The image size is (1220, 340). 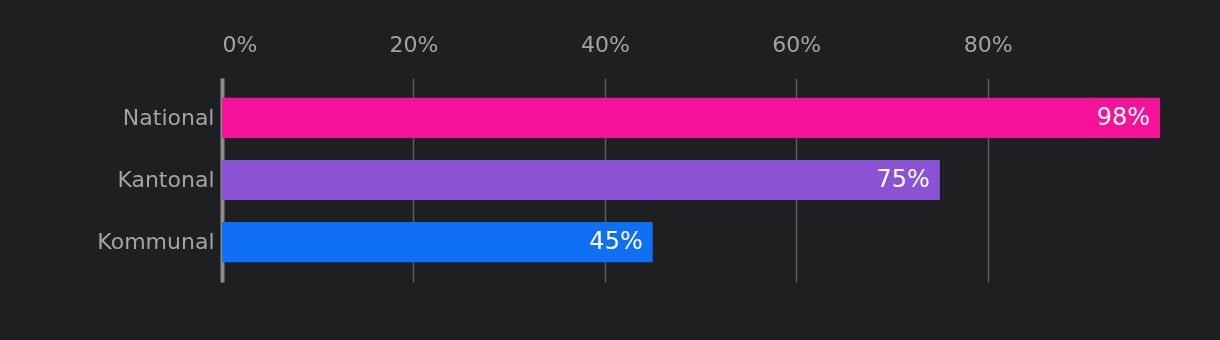 I want to click on x-tick-label: 20%, so click(x=414, y=44).